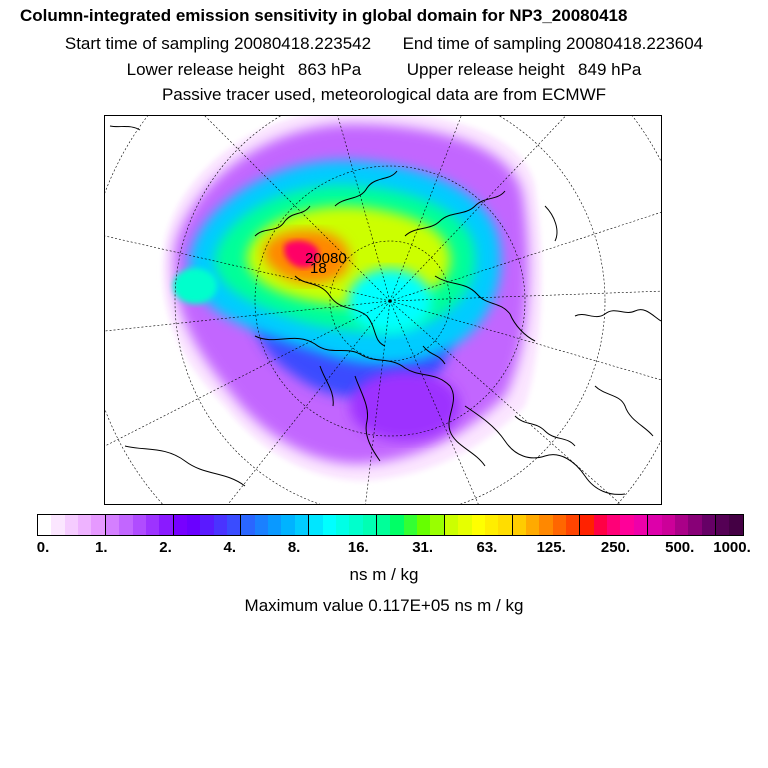 Image resolution: width=768 pixels, height=768 pixels. What do you see at coordinates (732, 547) in the screenshot?
I see `colorbar-tick-label: 1000.` at bounding box center [732, 547].